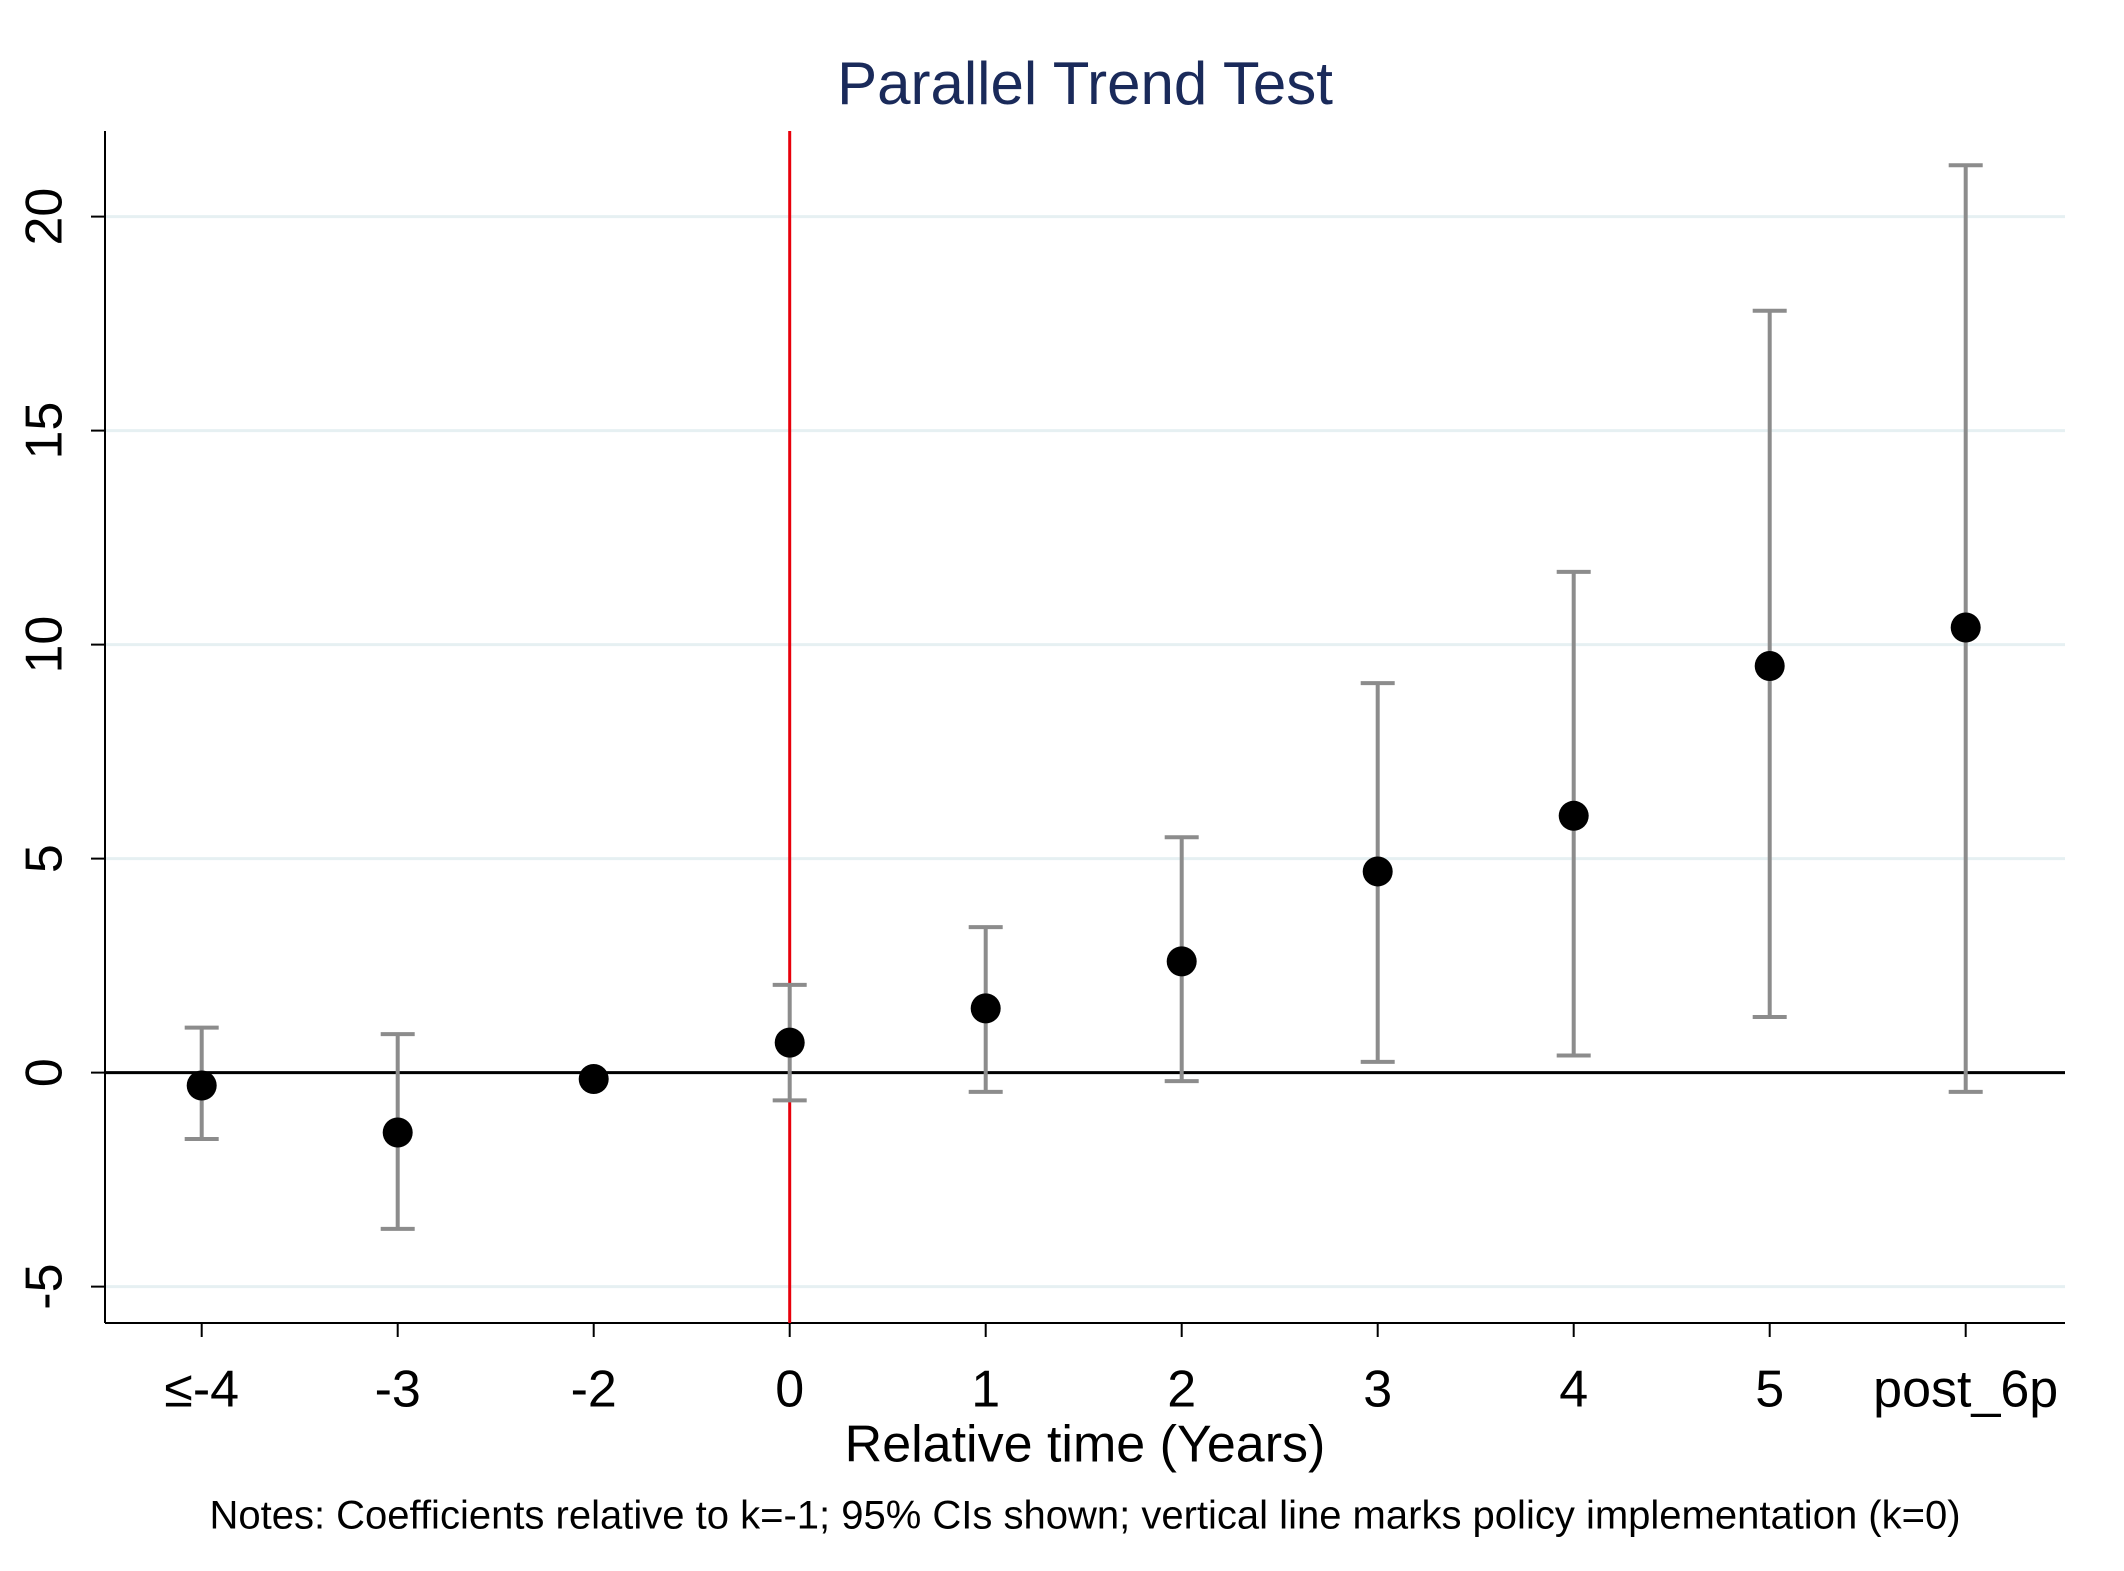  Describe the element at coordinates (45, 1286) in the screenshot. I see `y-tick-label: -5` at that location.